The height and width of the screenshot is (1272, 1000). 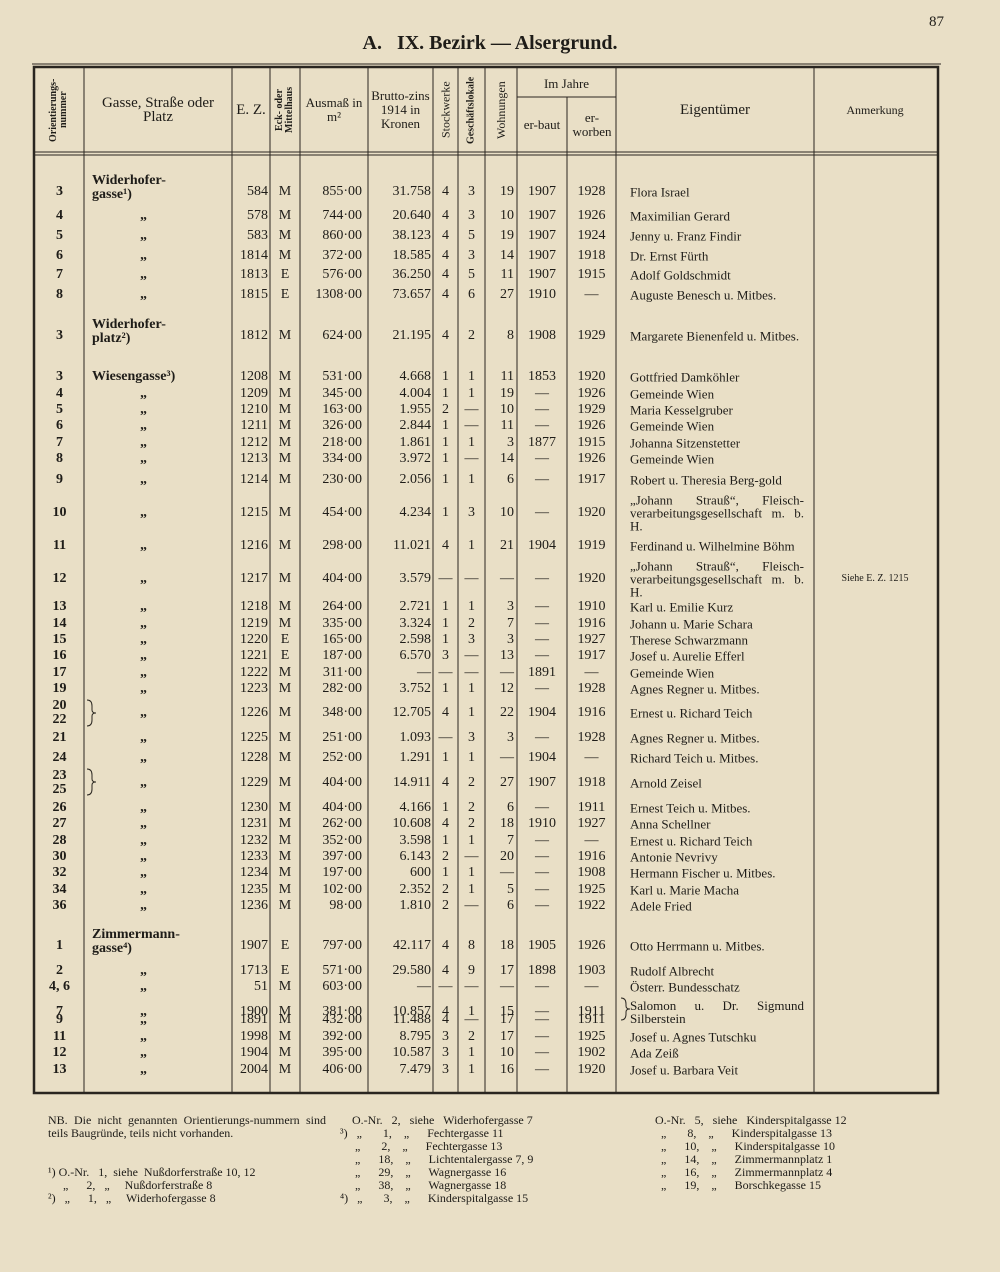 I want to click on cell-erbaut: 1891, so click(x=542, y=672).